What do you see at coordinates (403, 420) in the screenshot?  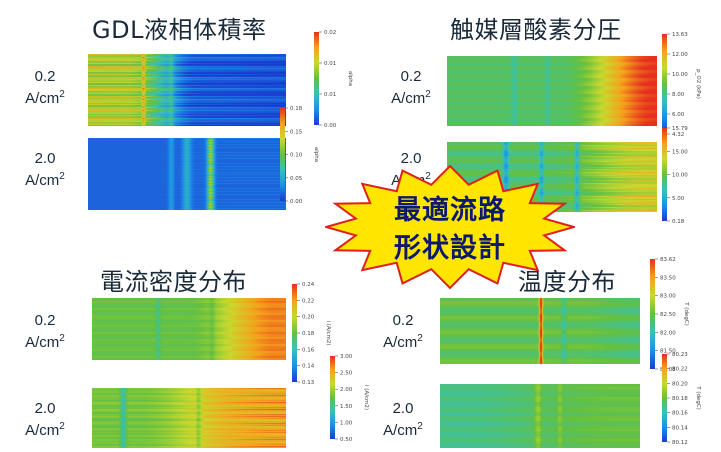 I see `row-label-temp-high: 2.0 A/cm2` at bounding box center [403, 420].